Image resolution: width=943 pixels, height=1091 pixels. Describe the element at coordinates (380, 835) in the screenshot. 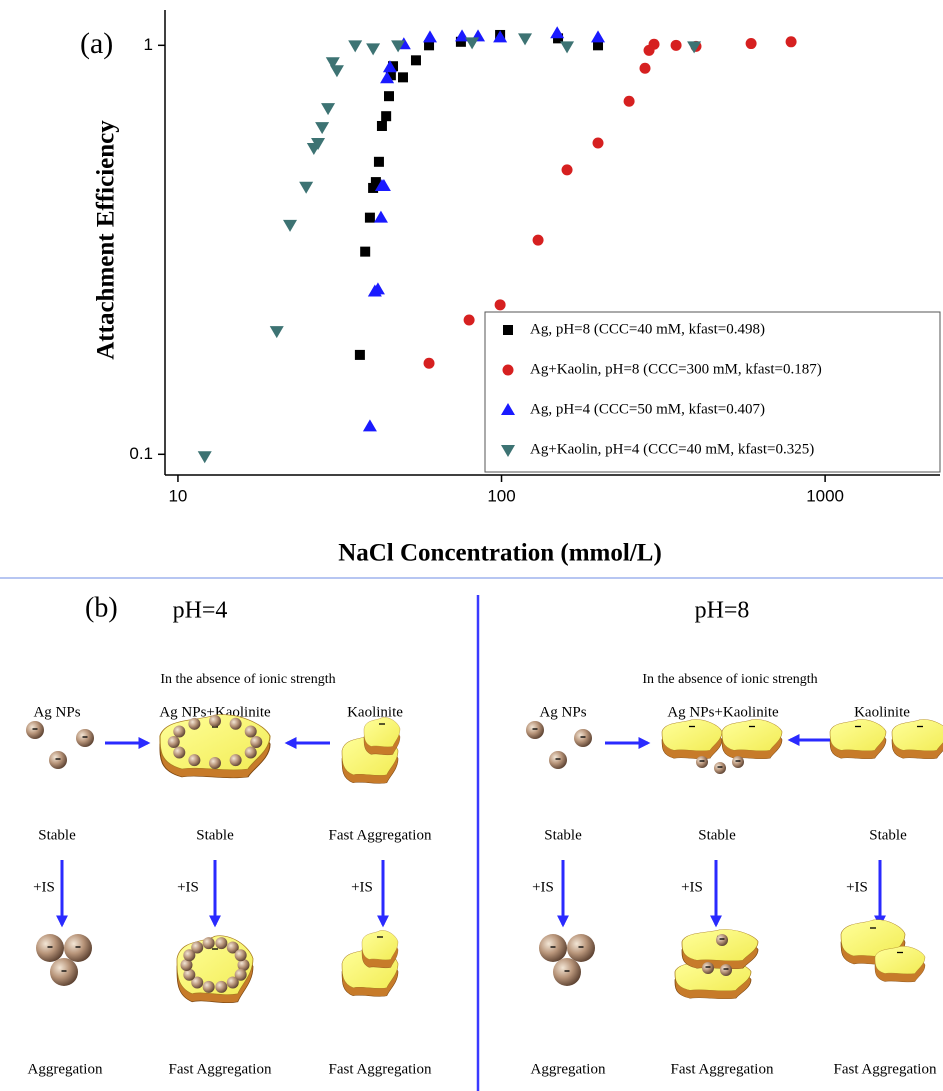

I see `state-label: Fast Aggregation` at that location.